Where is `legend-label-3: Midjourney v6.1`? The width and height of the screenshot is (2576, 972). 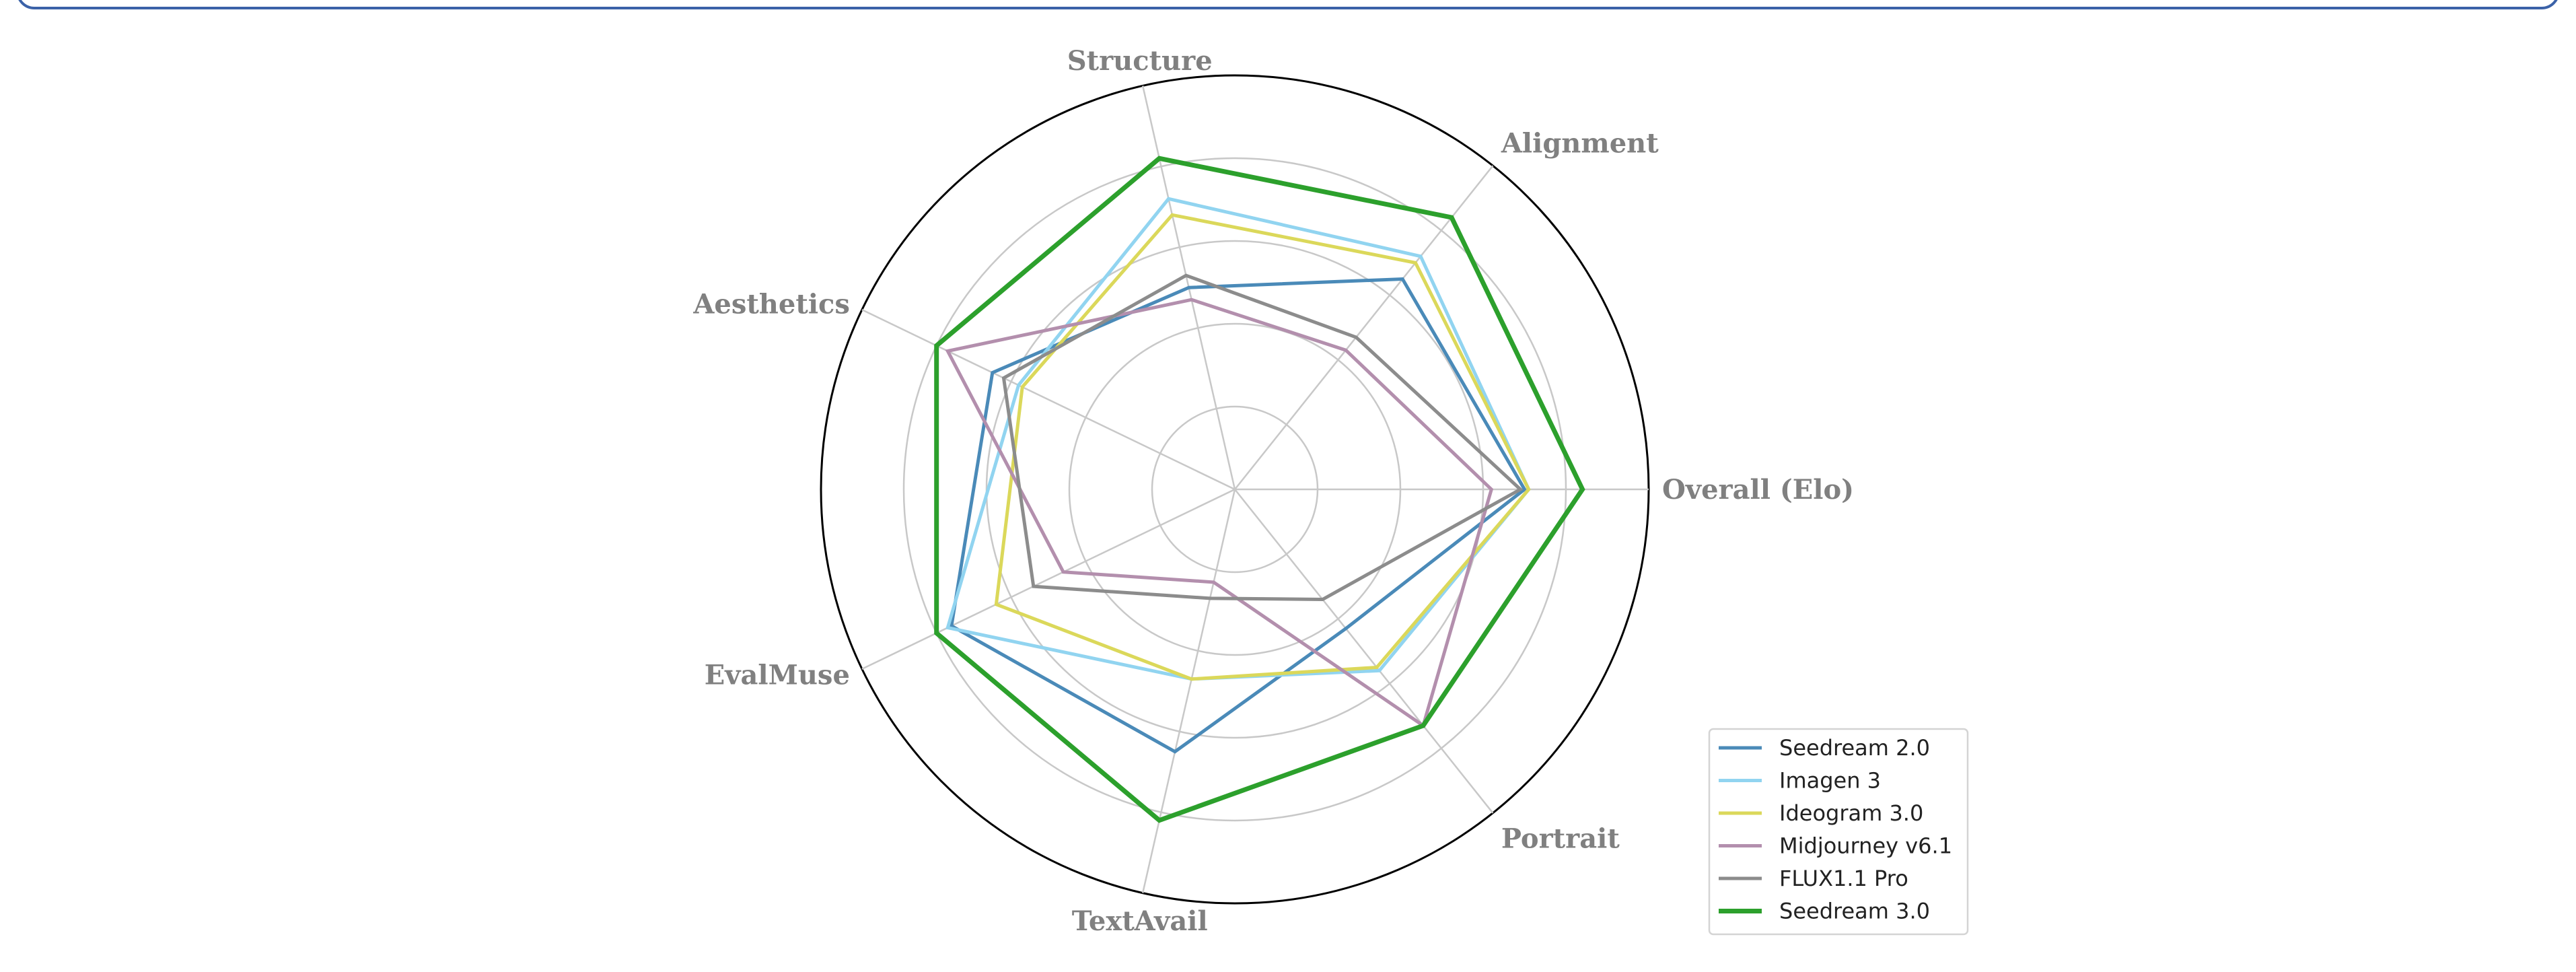
legend-label-3: Midjourney v6.1 is located at coordinates (1865, 846).